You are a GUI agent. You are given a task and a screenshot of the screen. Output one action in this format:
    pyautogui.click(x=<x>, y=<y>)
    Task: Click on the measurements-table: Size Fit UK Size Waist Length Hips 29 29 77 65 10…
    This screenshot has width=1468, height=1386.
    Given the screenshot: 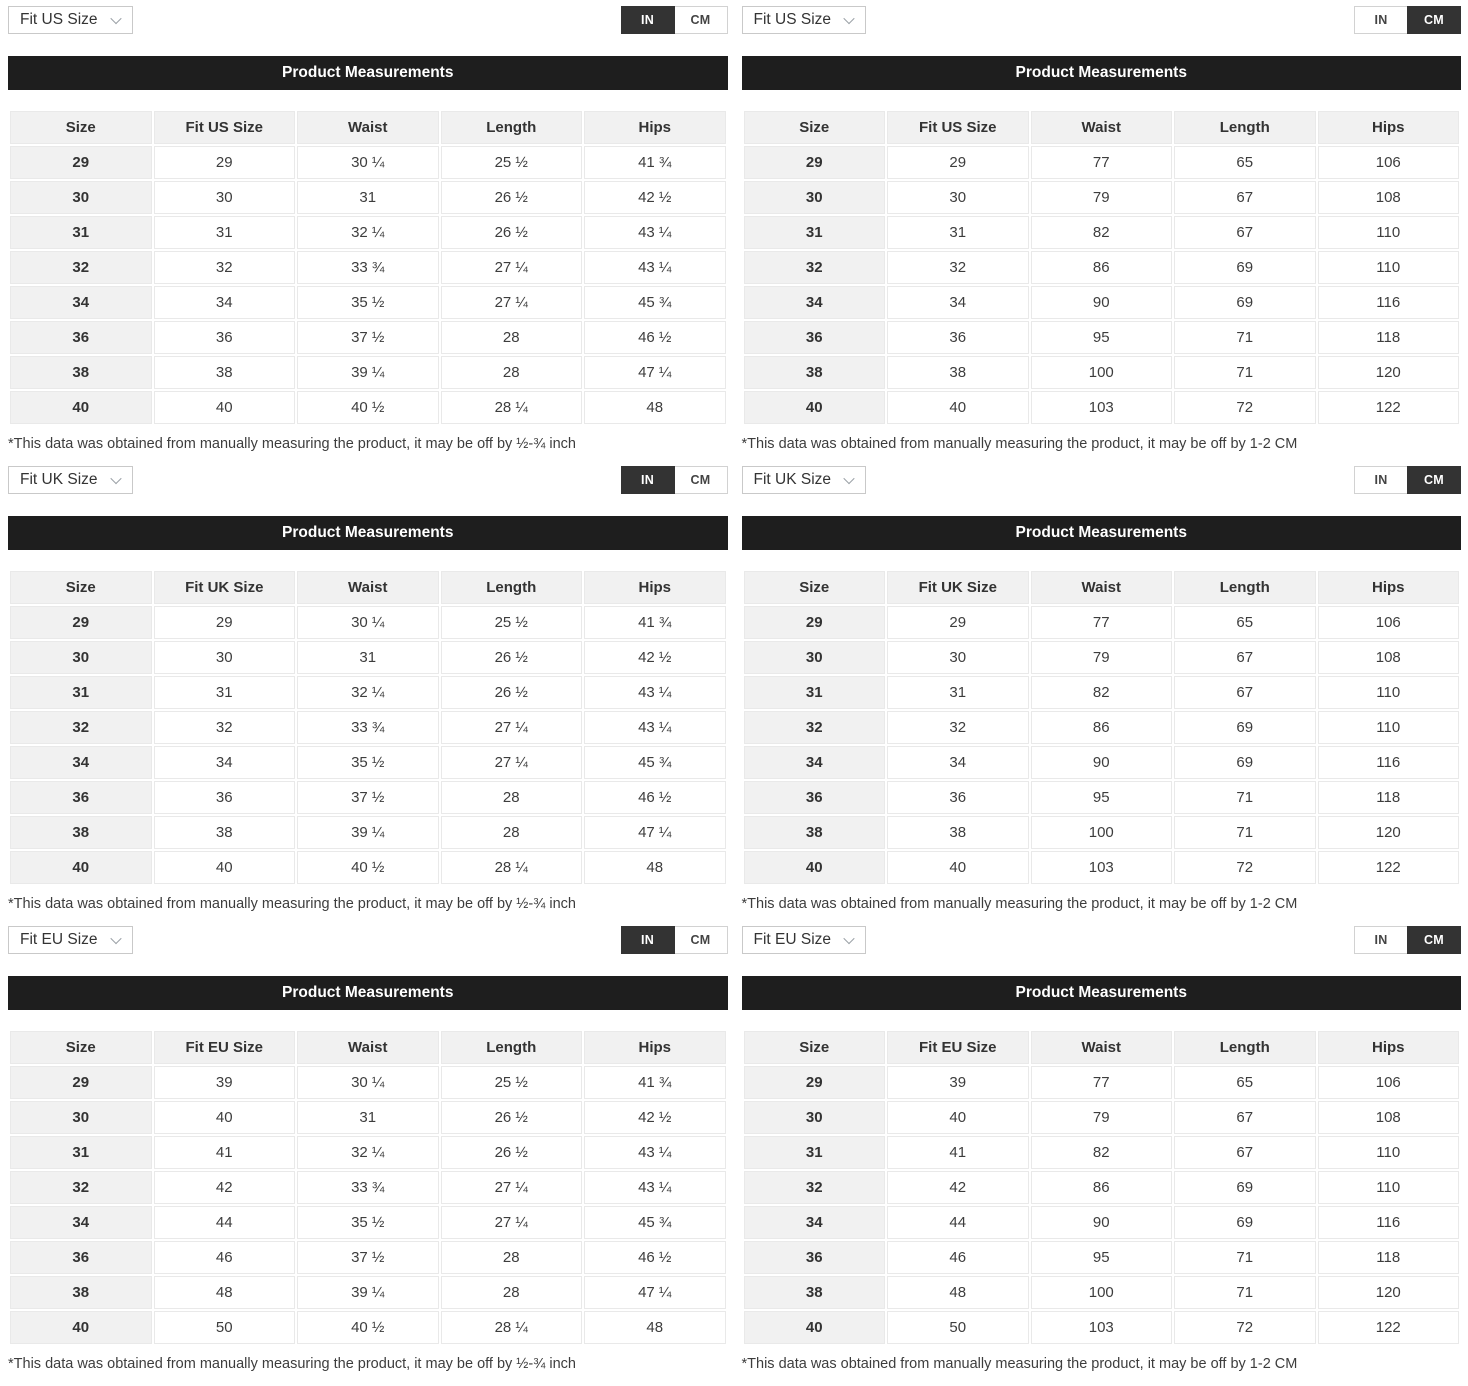 What is the action you would take?
    pyautogui.click(x=1102, y=727)
    